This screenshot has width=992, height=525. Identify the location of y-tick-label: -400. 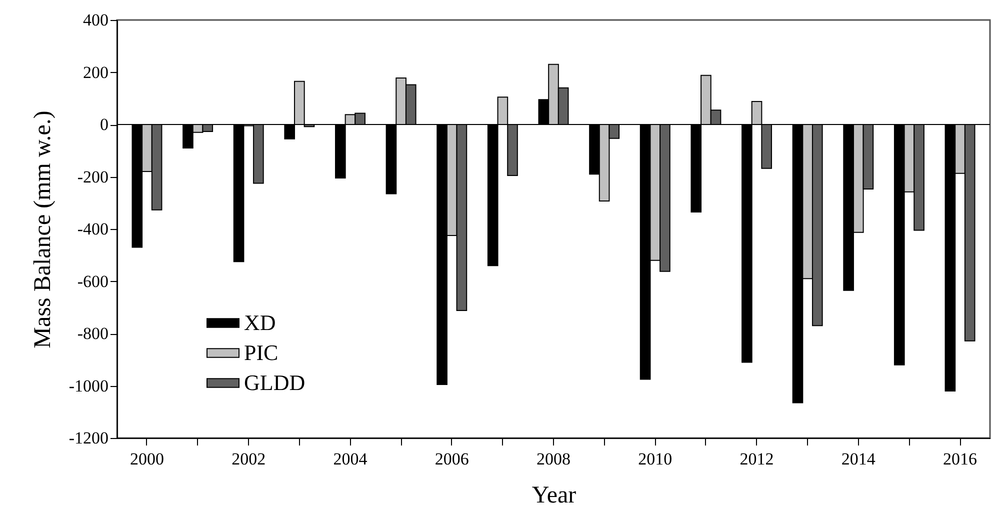
(92, 229).